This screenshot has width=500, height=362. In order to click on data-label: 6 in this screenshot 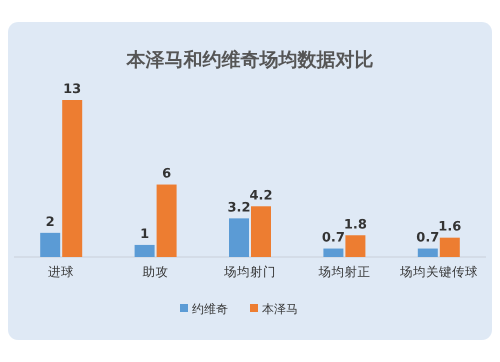, I will do `click(167, 174)`.